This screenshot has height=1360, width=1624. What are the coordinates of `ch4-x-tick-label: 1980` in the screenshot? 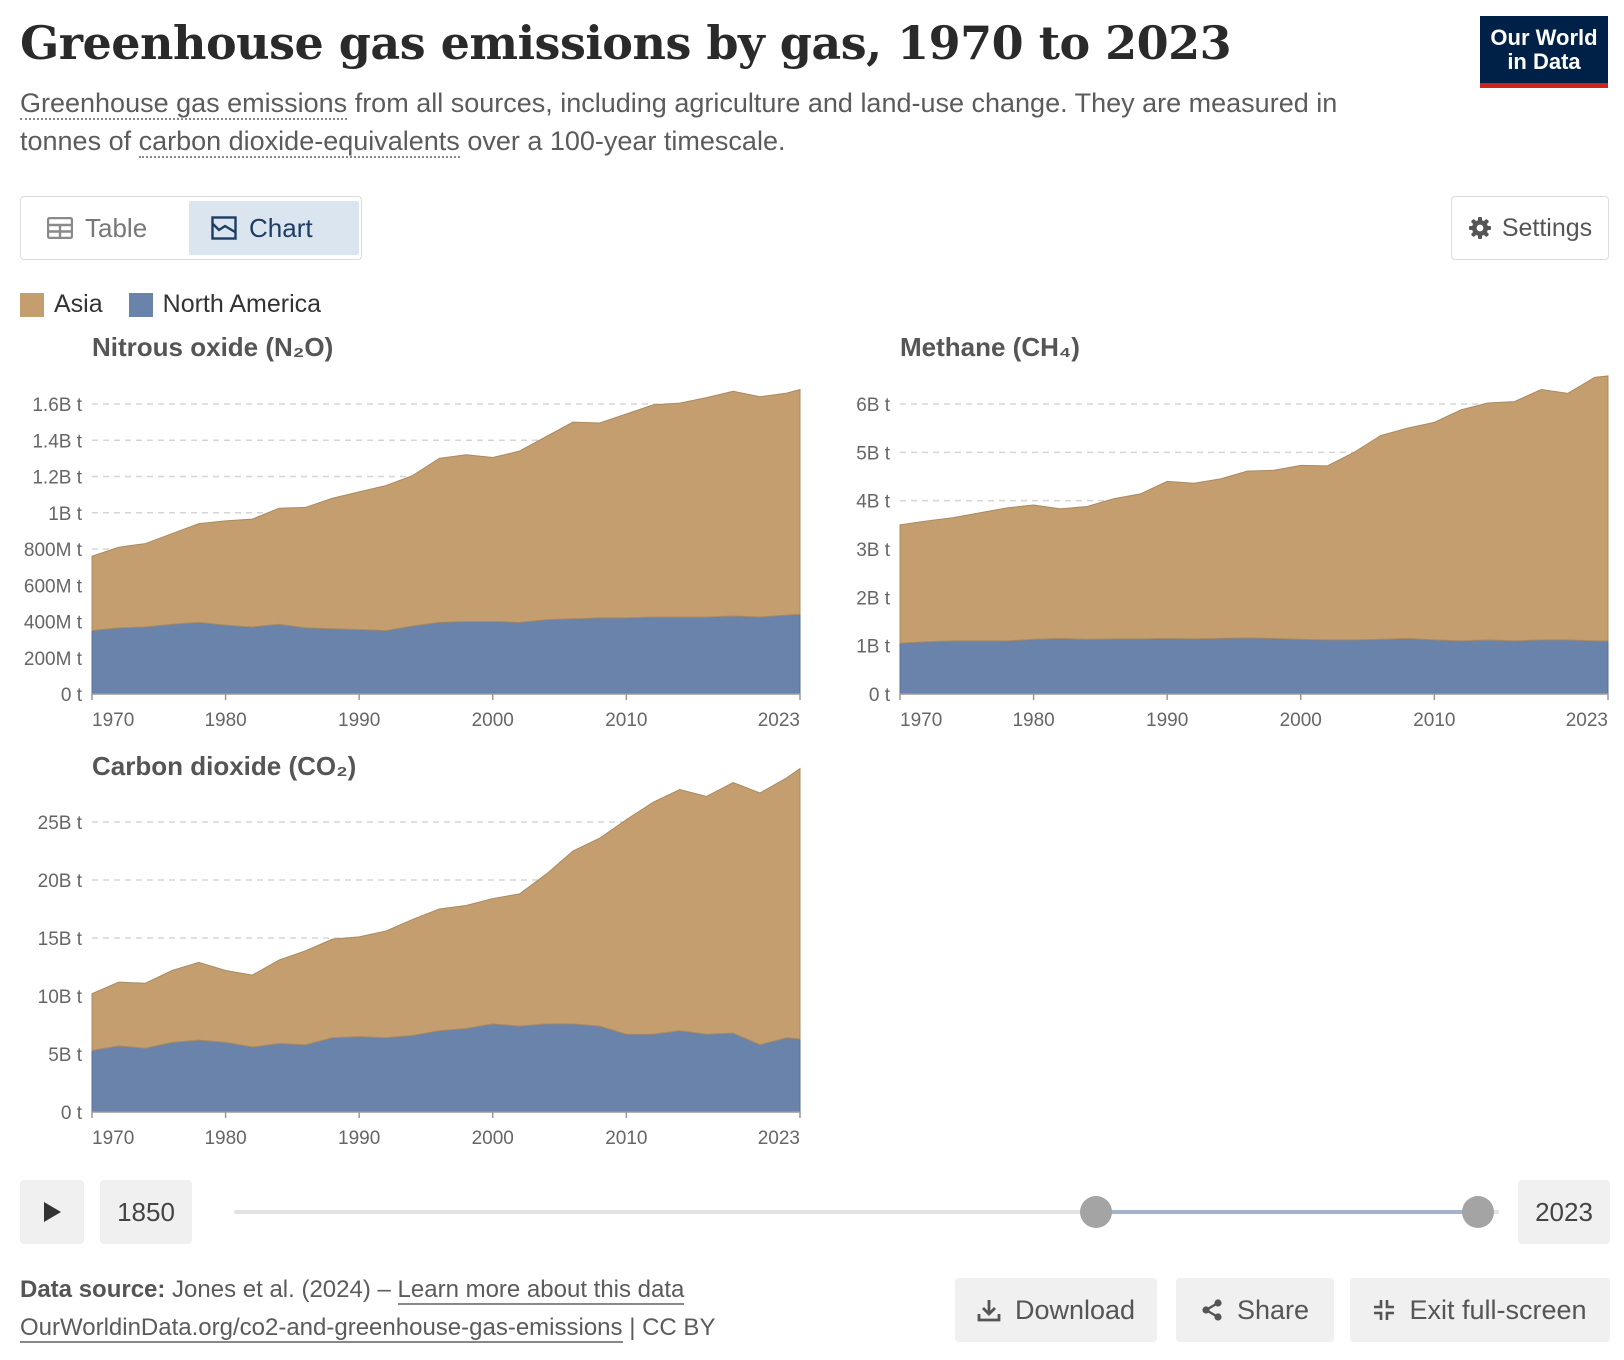 It's located at (1033, 720).